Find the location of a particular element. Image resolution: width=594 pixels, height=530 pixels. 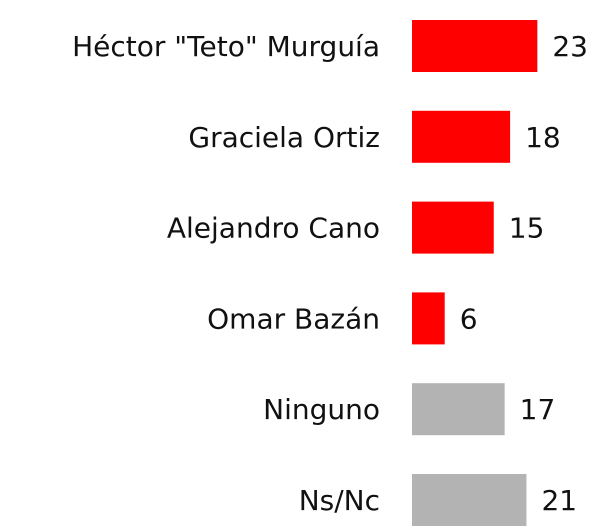

value-label: 18 is located at coordinates (543, 137).